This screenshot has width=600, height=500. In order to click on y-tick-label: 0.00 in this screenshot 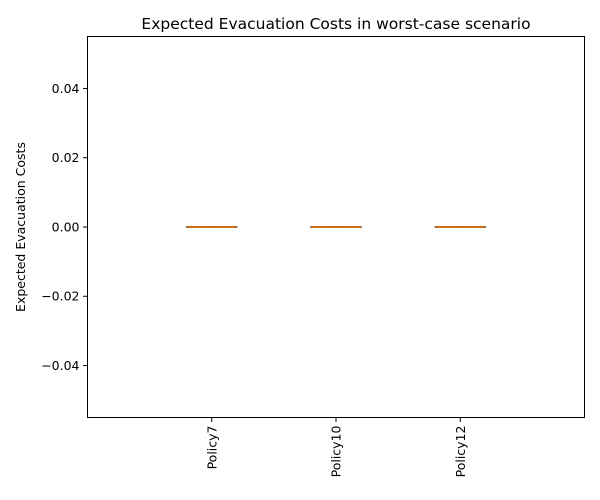, I will do `click(66, 226)`.